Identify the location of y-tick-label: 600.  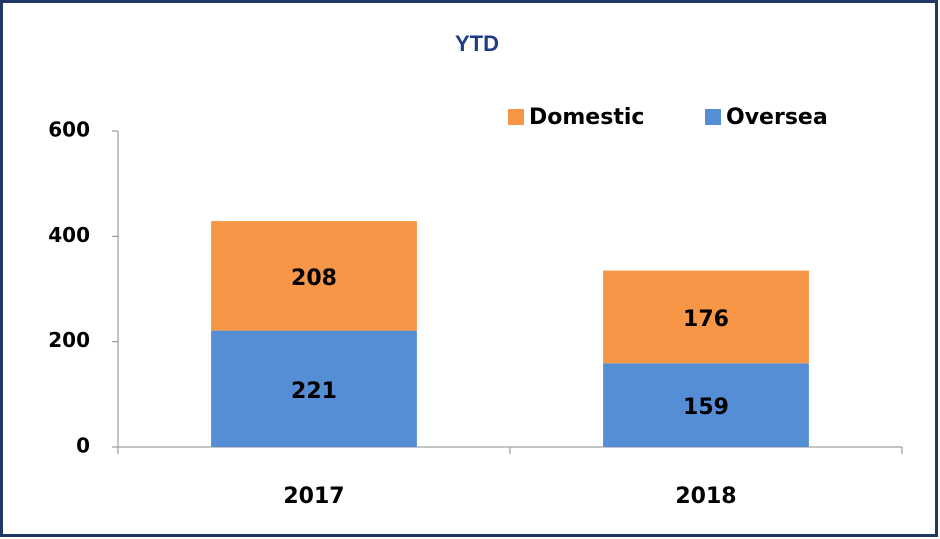
(69, 130).